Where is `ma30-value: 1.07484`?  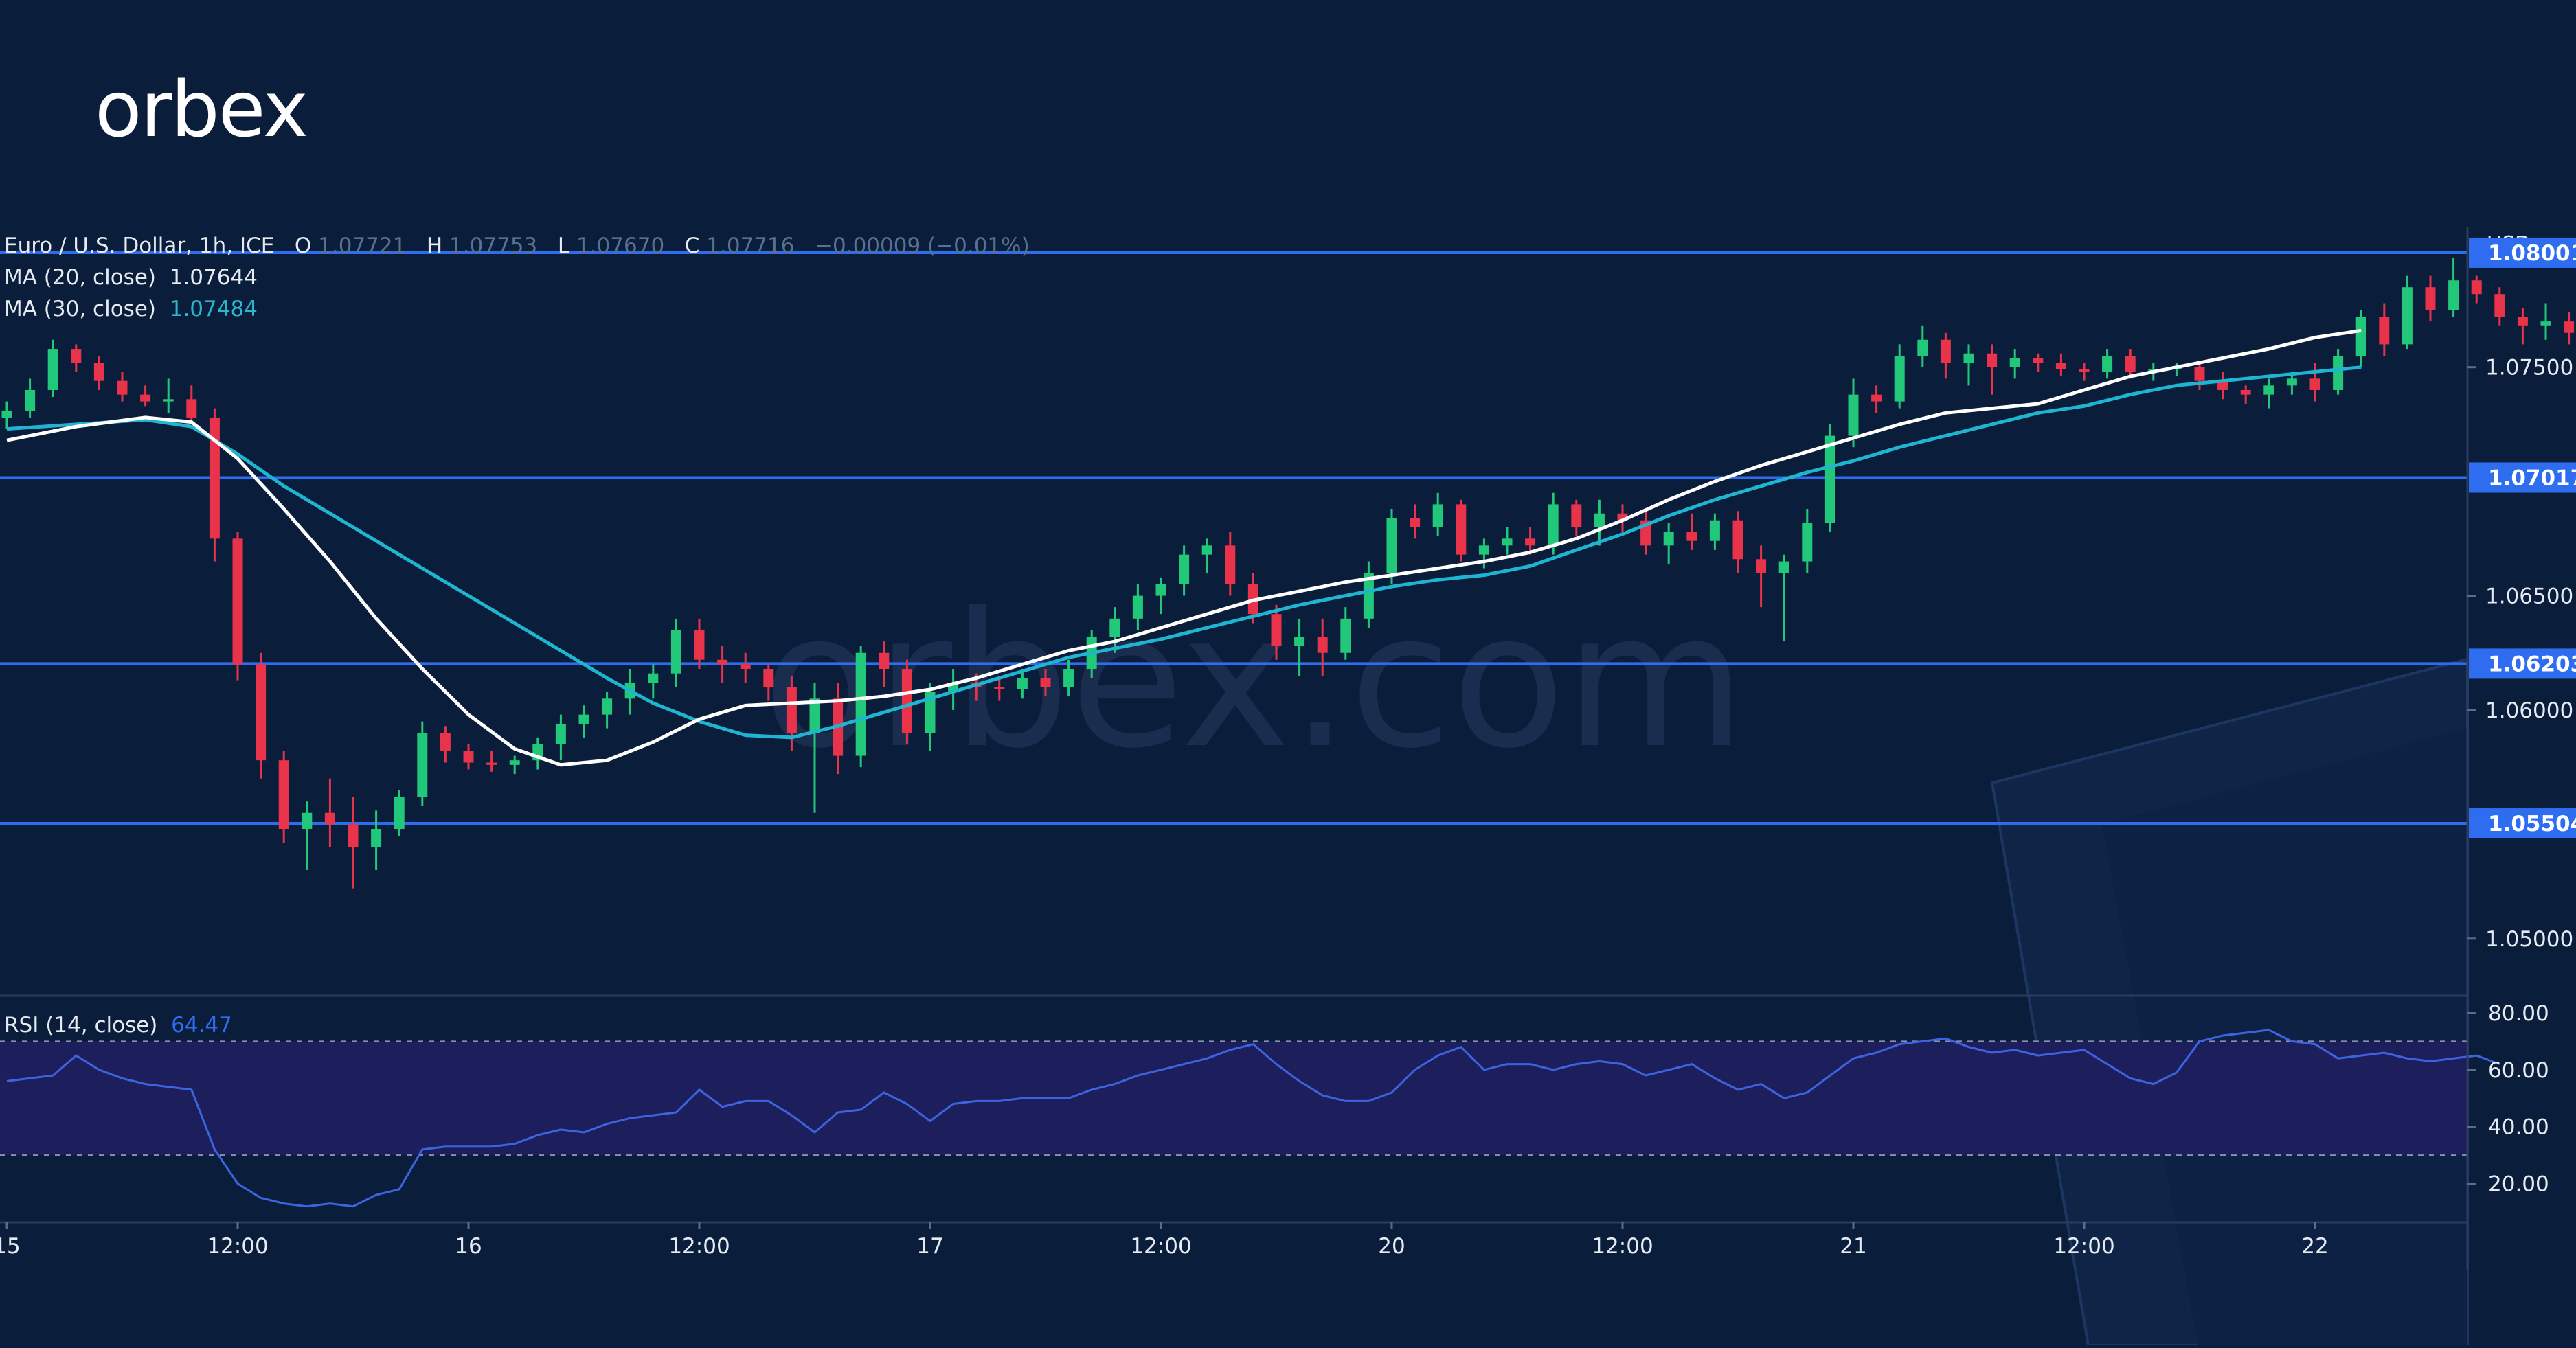
ma30-value: 1.07484 is located at coordinates (213, 309).